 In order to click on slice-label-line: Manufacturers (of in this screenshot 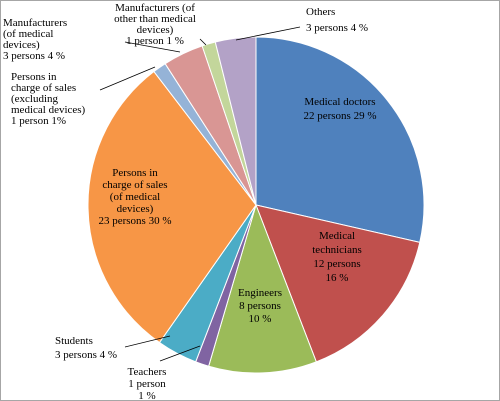, I will do `click(155, 8)`.